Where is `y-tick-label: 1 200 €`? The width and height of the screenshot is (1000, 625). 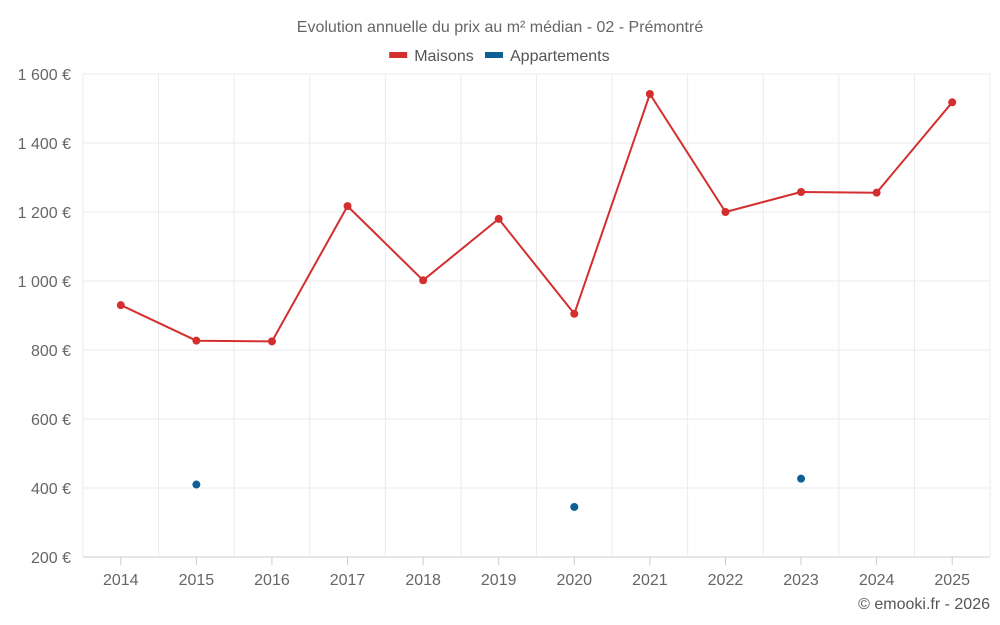 y-tick-label: 1 200 € is located at coordinates (44, 213).